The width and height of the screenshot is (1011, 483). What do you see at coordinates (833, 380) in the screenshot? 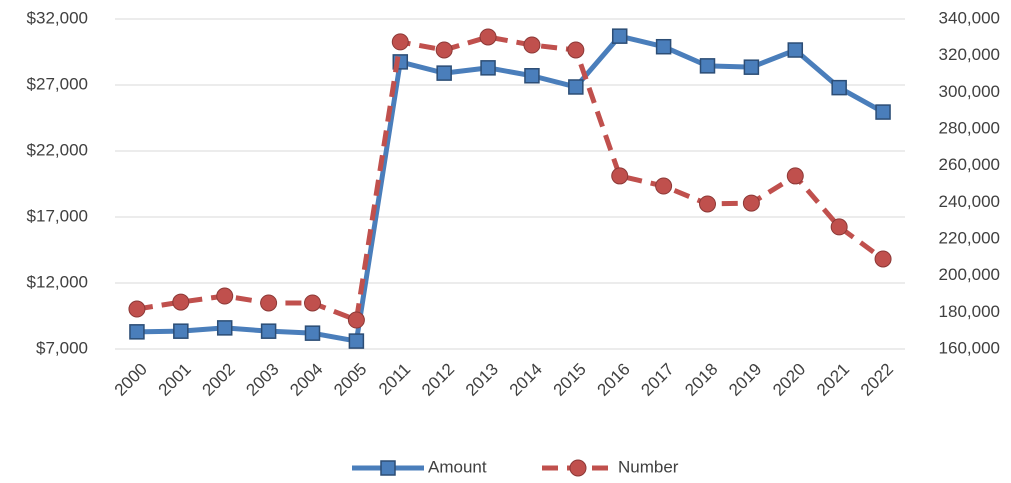
I see `x-tick-label: 2021` at bounding box center [833, 380].